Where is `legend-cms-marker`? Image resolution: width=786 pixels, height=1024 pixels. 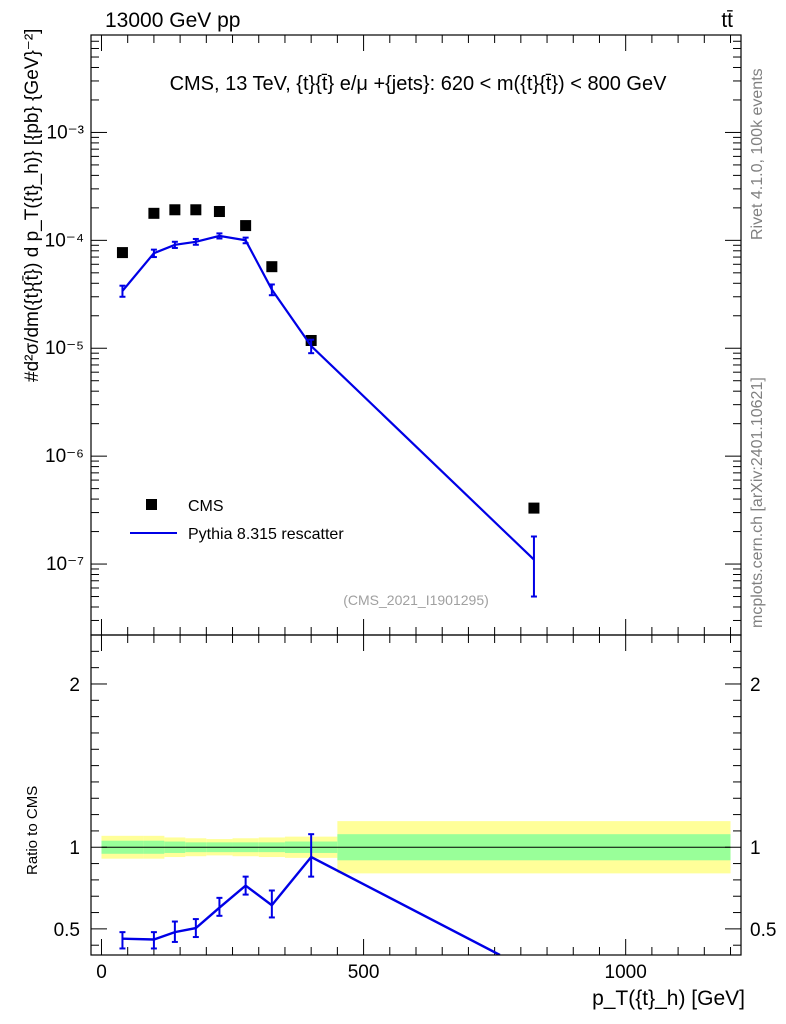
legend-cms-marker is located at coordinates (151, 504).